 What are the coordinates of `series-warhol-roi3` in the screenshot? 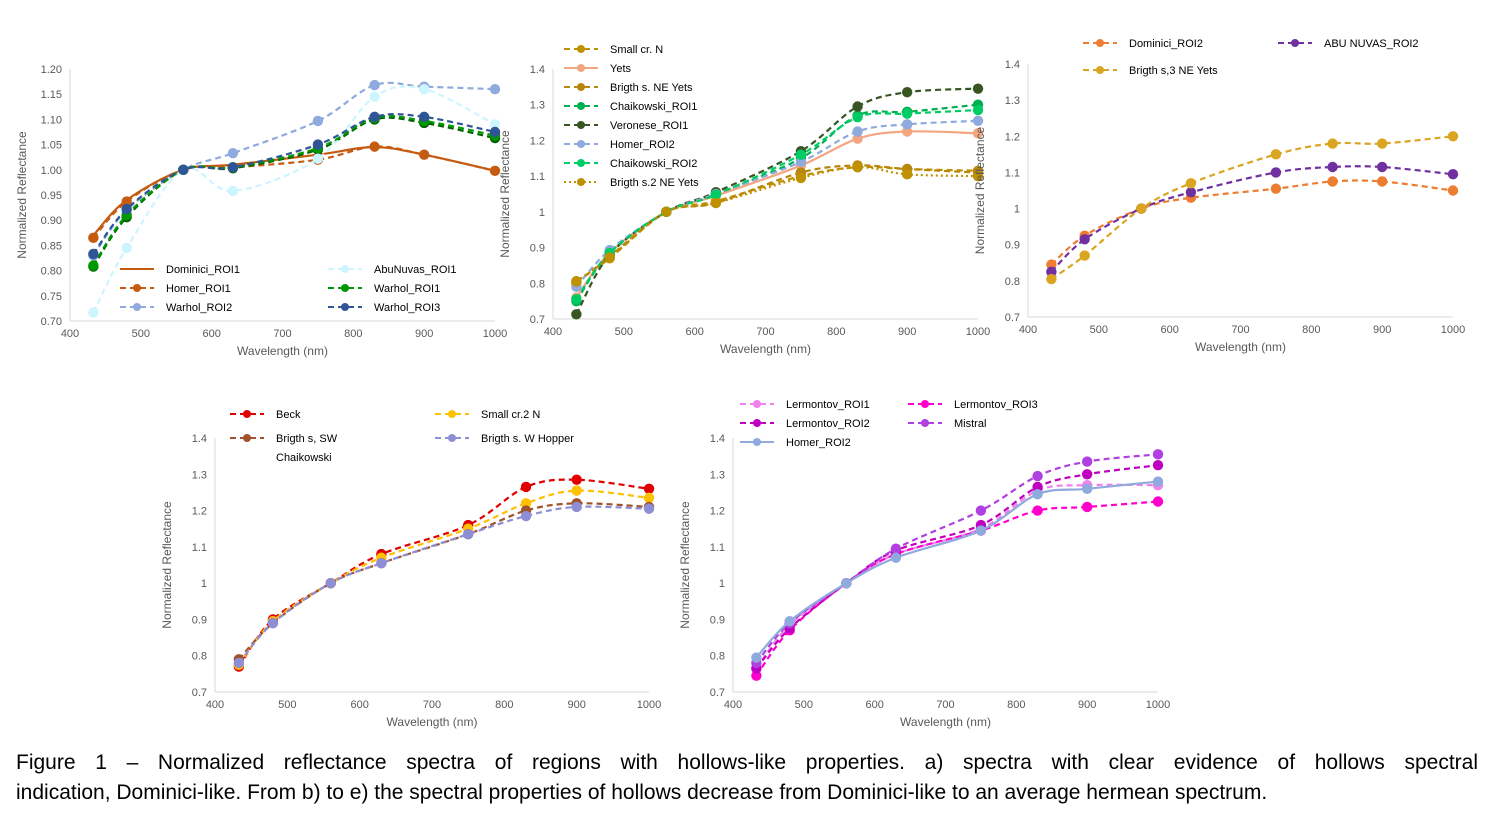 It's located at (294, 185).